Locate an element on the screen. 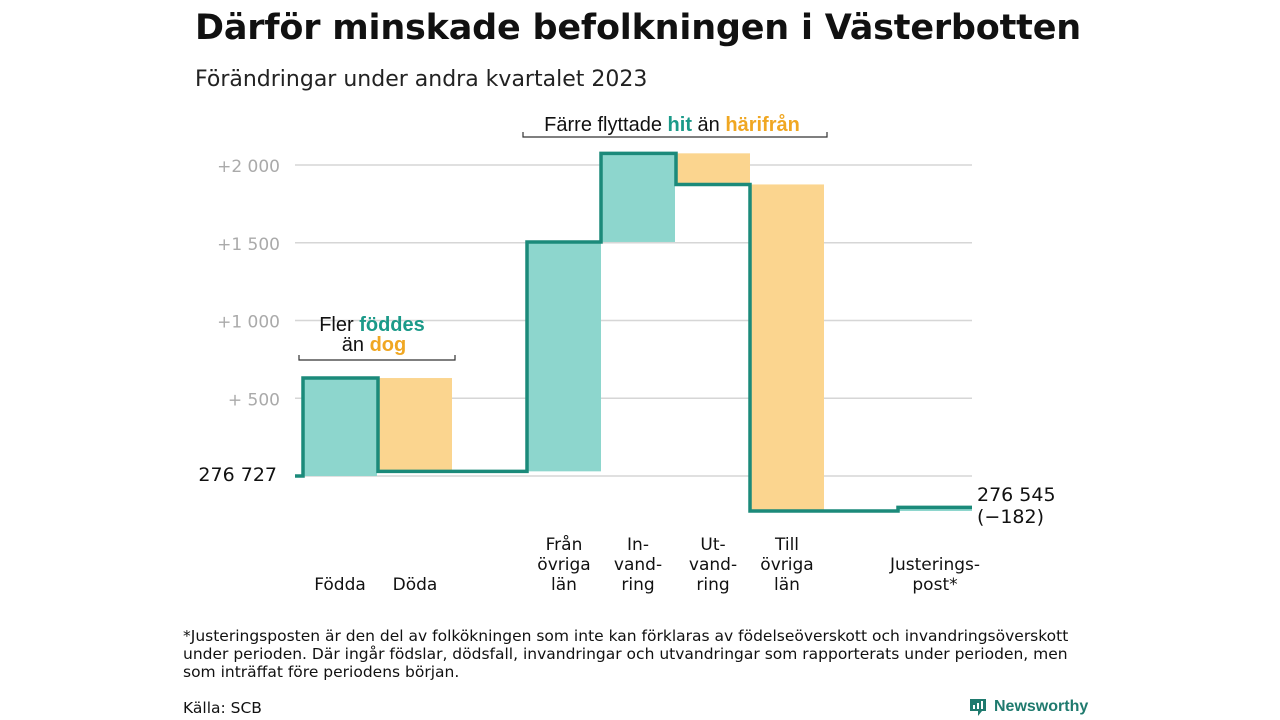 The height and width of the screenshot is (720, 1280). category-label-2-1: övriga is located at coordinates (563, 565).